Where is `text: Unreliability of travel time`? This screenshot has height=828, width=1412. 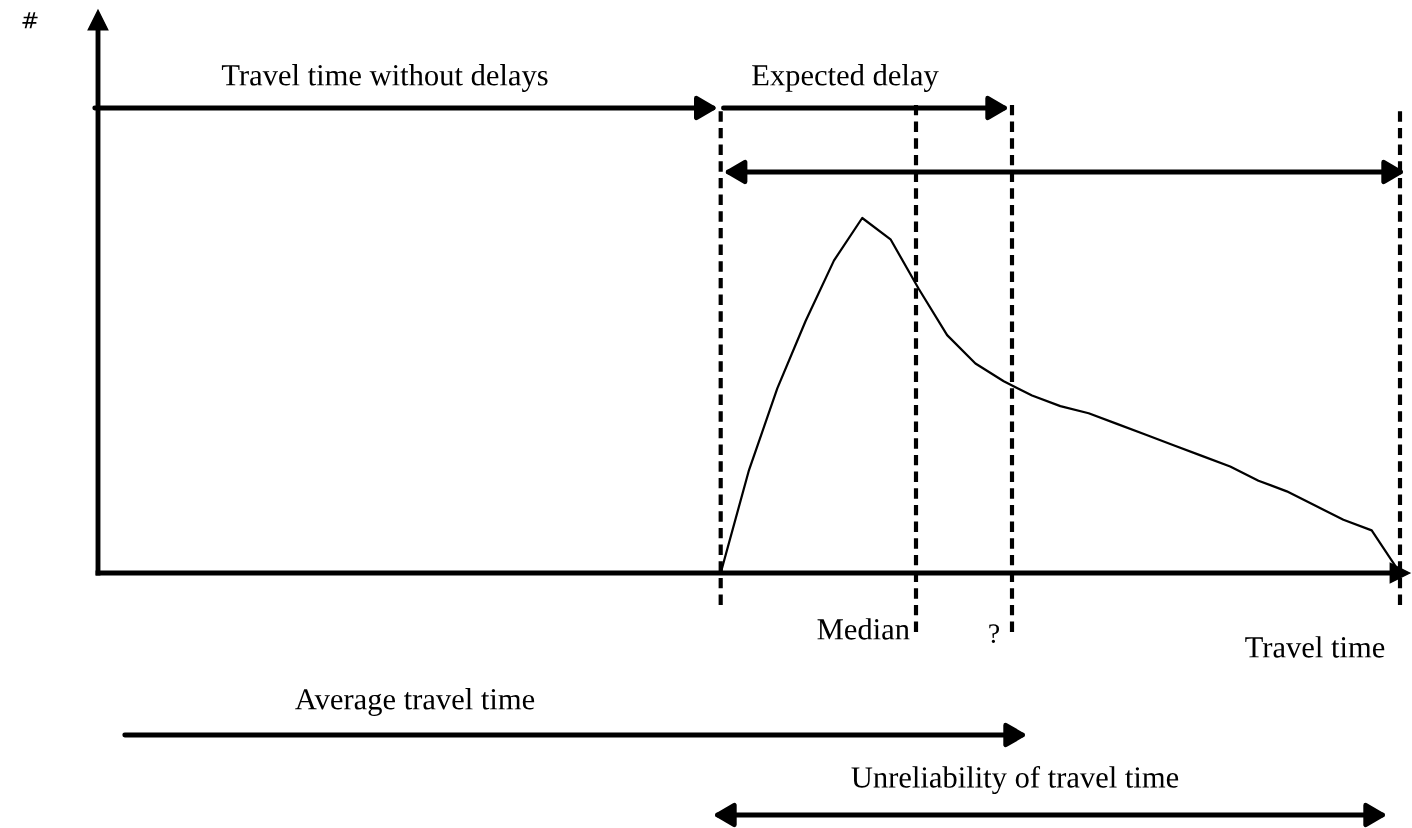
text: Unreliability of travel time is located at coordinates (1015, 780).